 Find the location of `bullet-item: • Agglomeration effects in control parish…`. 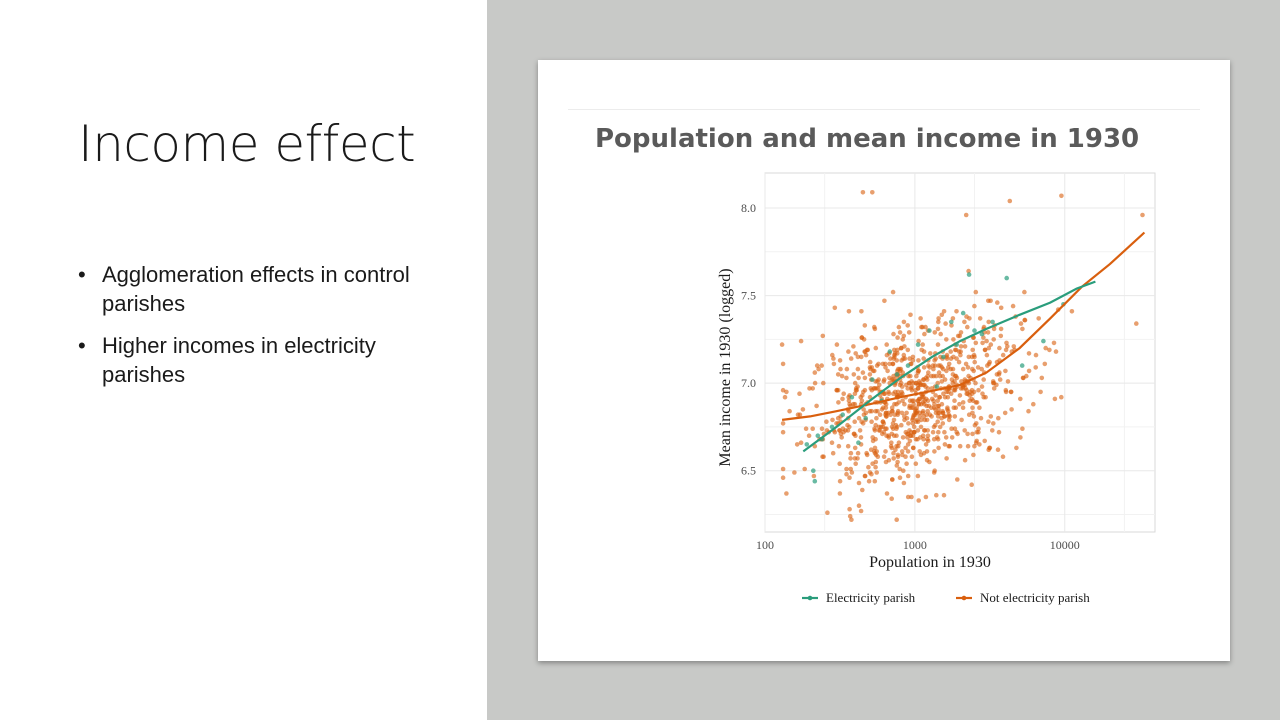

bullet-item: • Agglomeration effects in control parish… is located at coordinates (258, 289).